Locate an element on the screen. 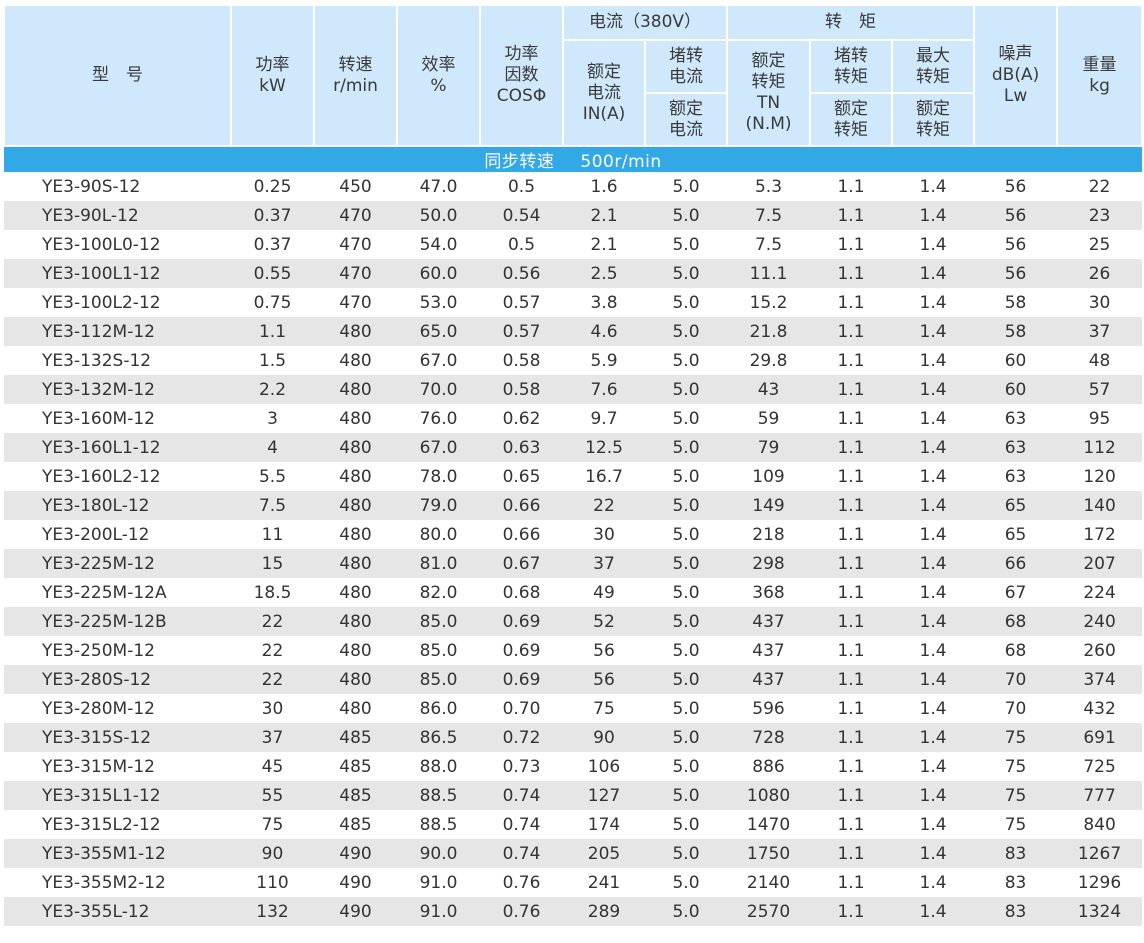 The image size is (1144, 943). cell-power: 110 is located at coordinates (272, 882).